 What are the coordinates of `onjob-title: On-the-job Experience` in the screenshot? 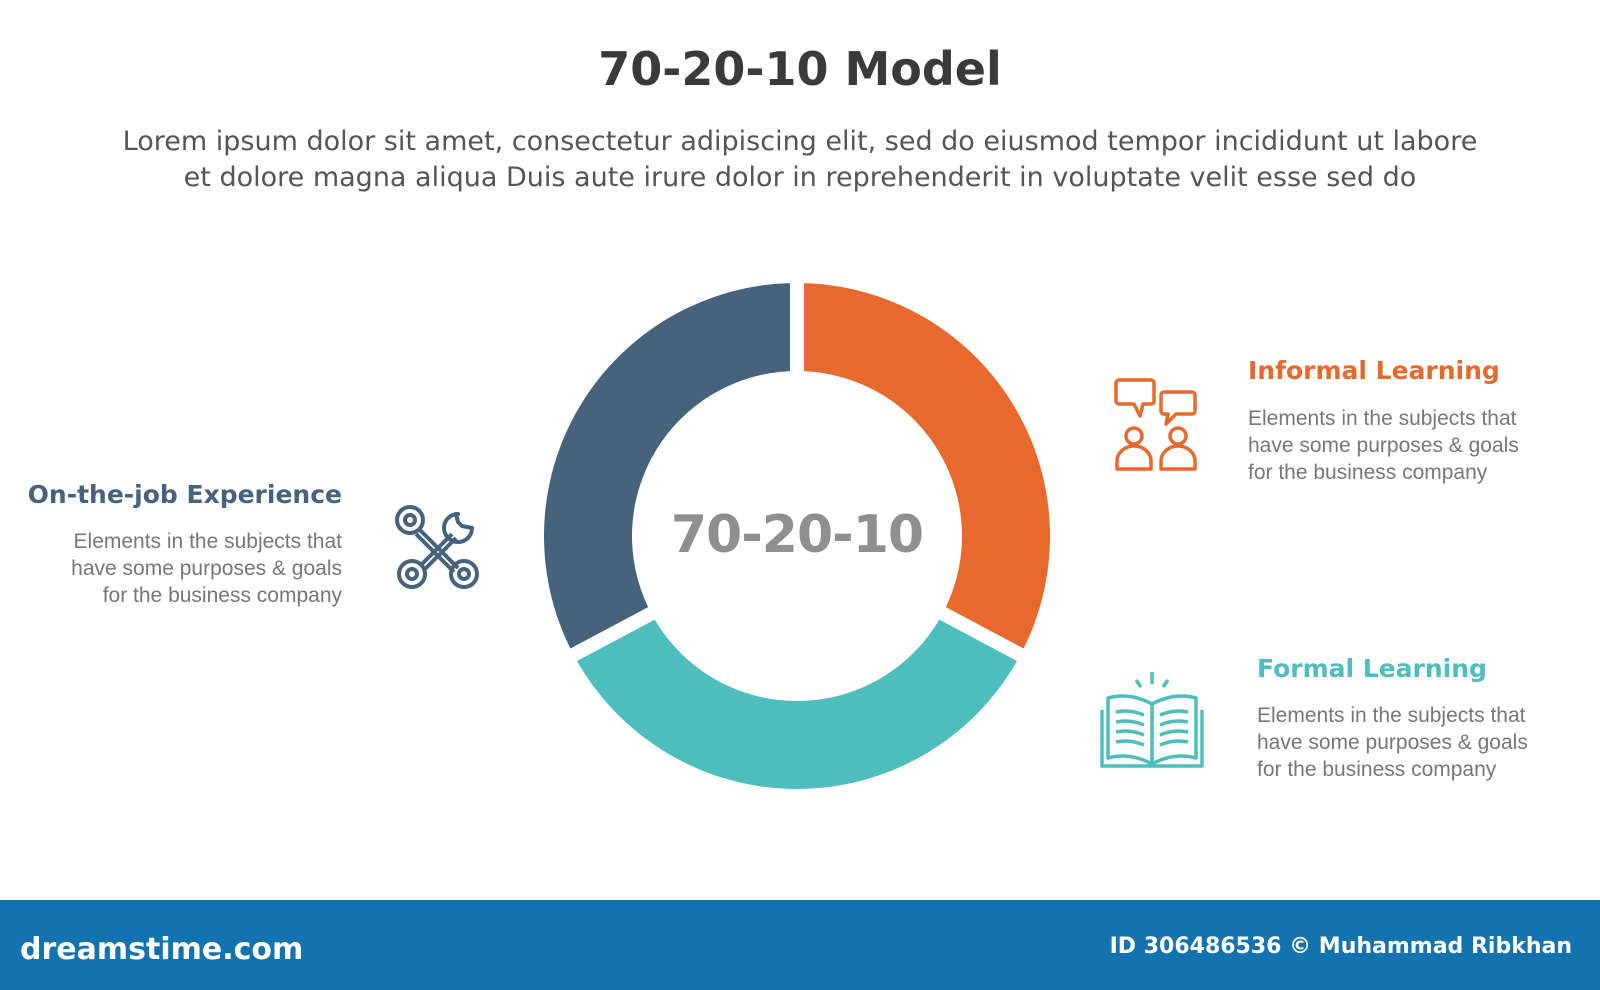 It's located at (184, 494).